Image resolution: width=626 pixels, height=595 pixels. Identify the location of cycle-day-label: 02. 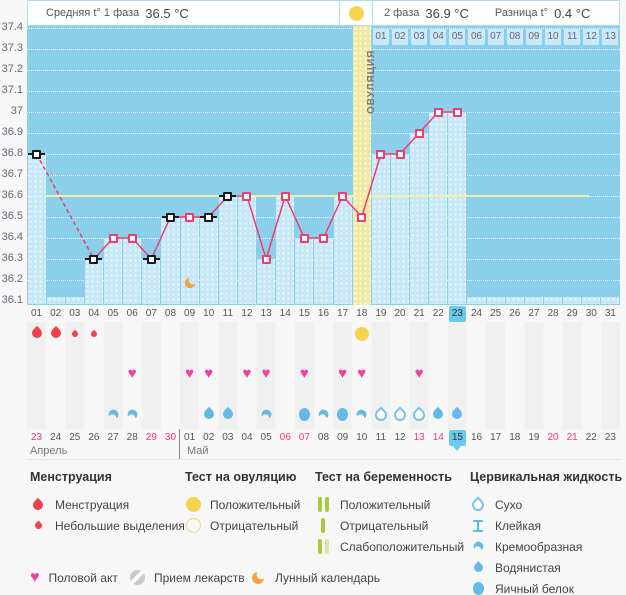
(56, 313).